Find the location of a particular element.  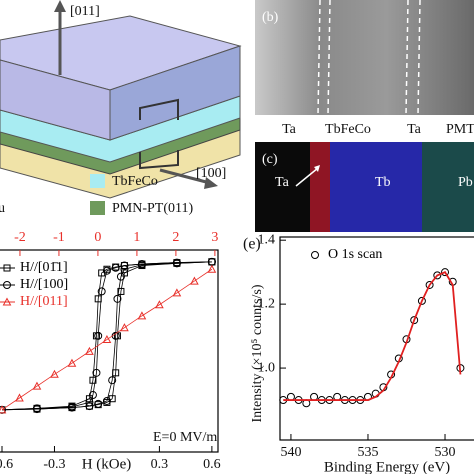

y-tick-label: 1.0 is located at coordinates (267, 367).